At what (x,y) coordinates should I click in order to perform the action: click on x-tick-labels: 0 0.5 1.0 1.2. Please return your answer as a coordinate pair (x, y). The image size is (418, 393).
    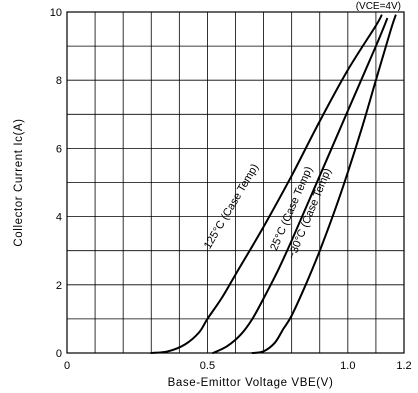
    Looking at the image, I should click on (238, 366).